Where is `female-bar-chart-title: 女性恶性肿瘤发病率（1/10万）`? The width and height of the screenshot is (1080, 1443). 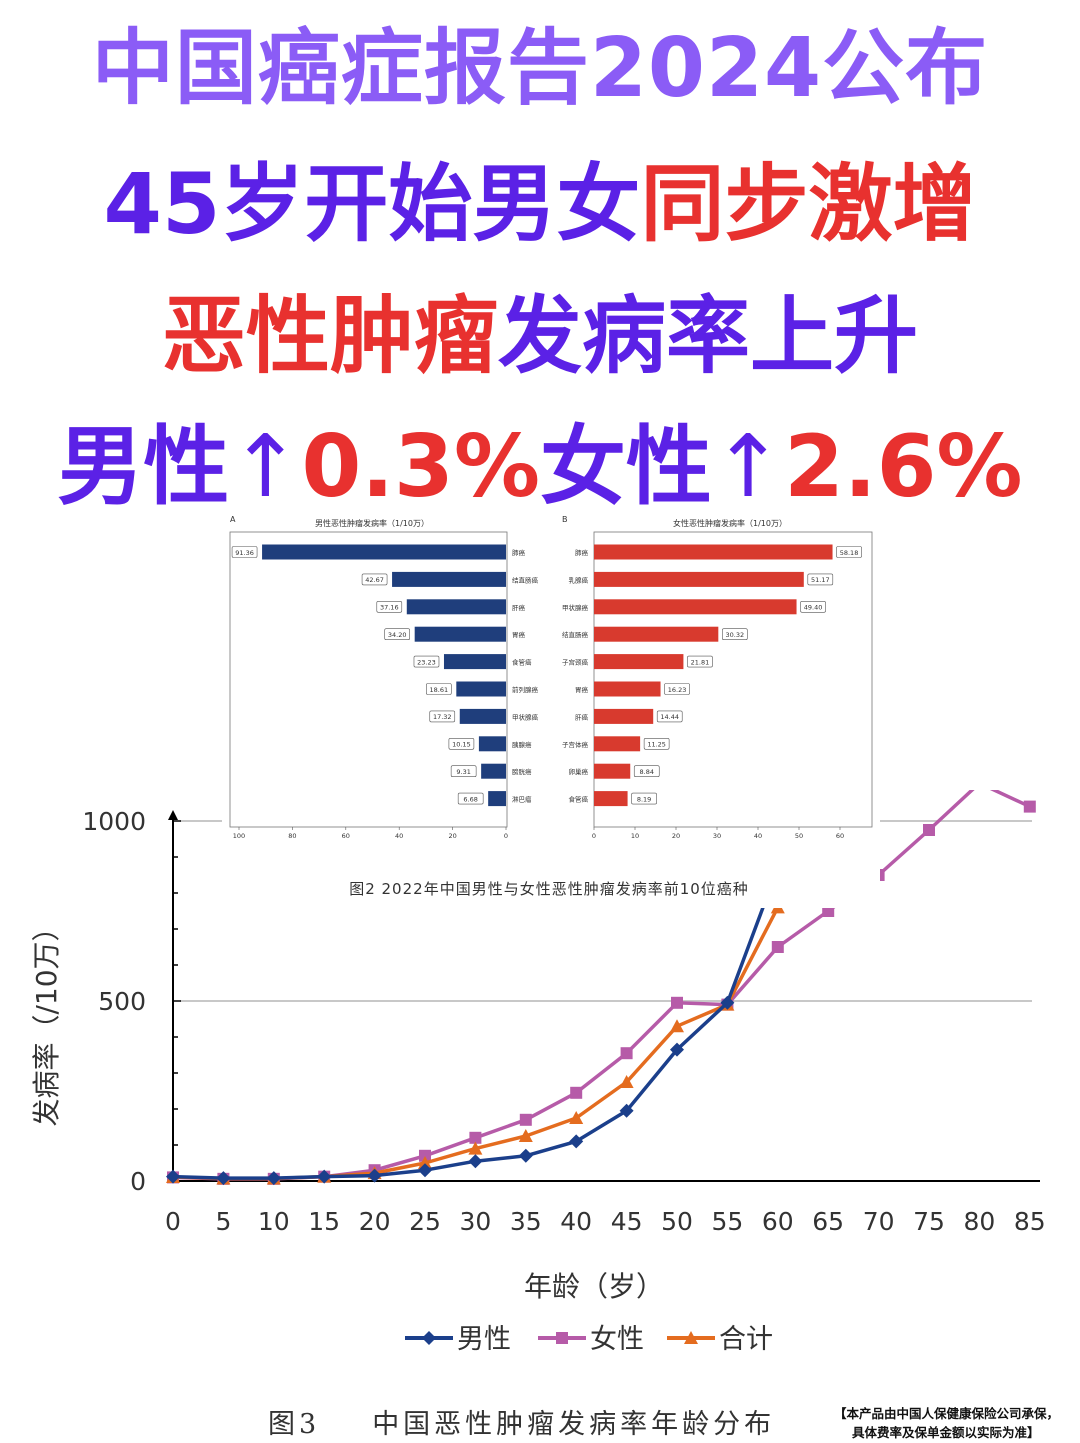 female-bar-chart-title: 女性恶性肿瘤发病率（1/10万） is located at coordinates (730, 523).